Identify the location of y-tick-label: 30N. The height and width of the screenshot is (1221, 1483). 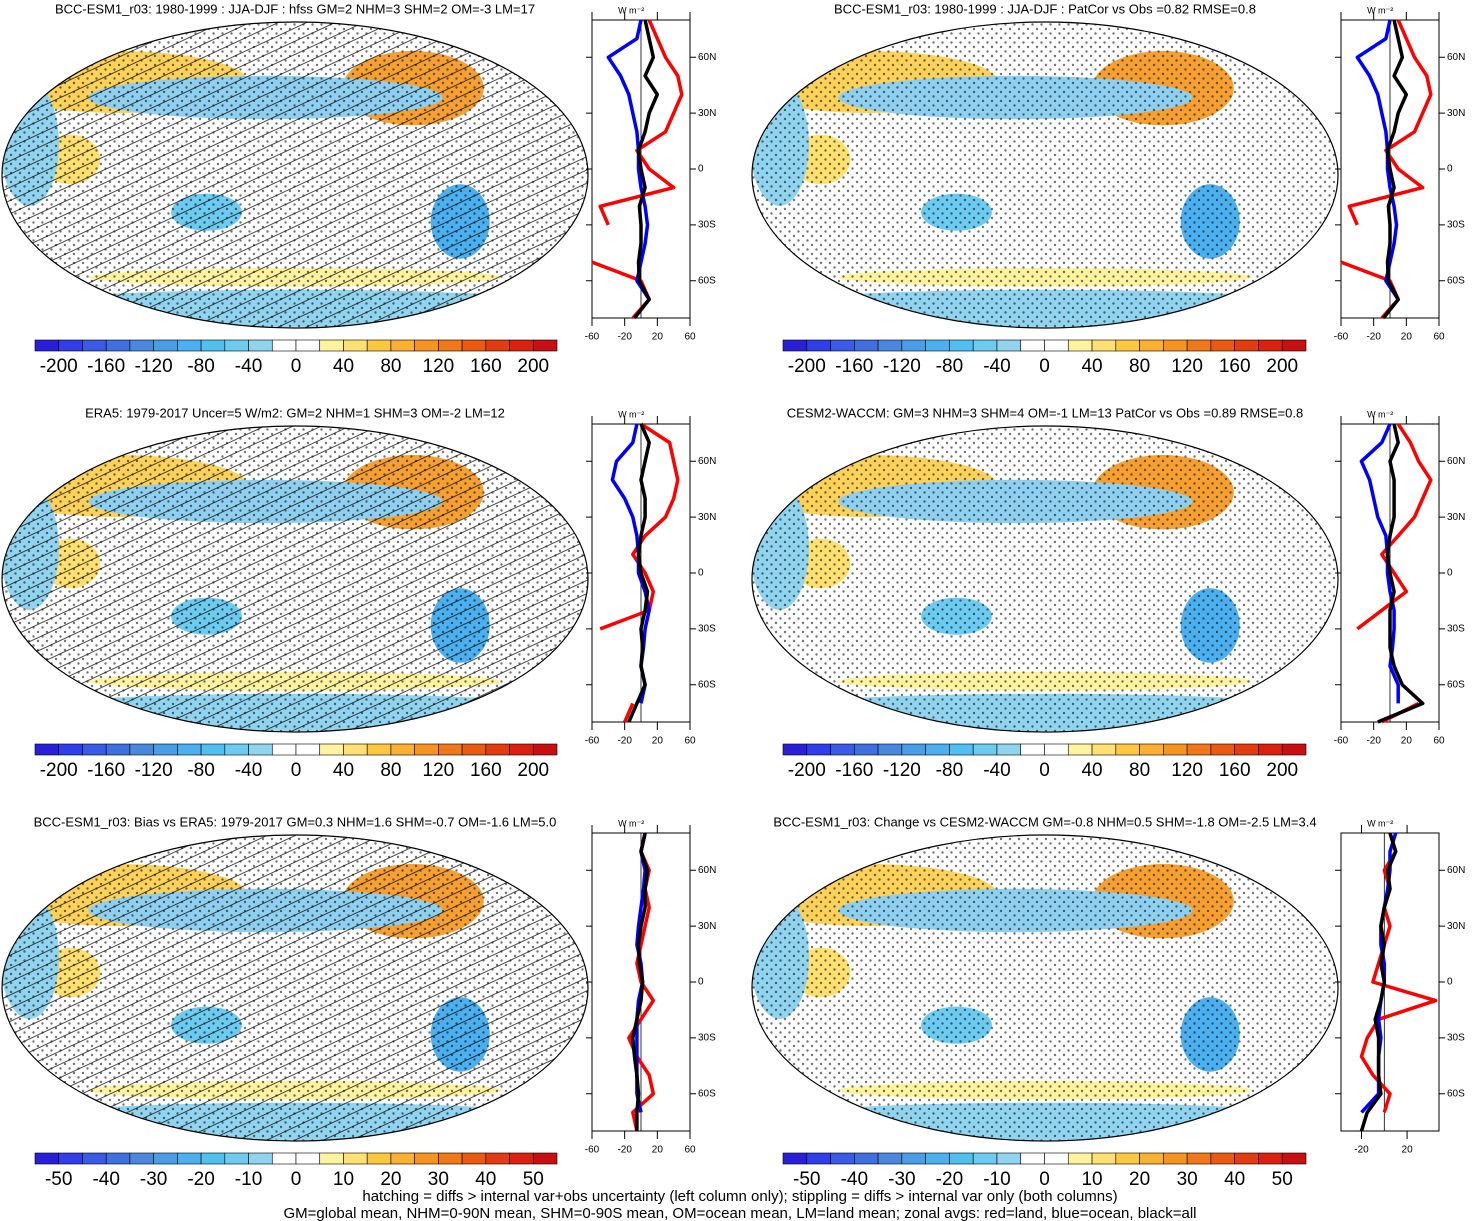
(707, 113).